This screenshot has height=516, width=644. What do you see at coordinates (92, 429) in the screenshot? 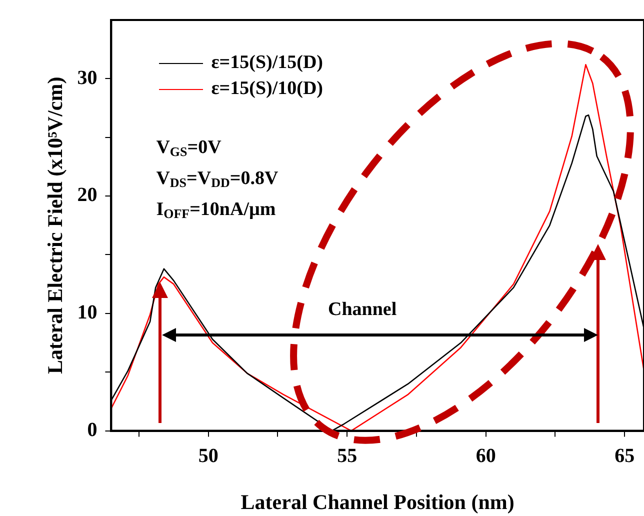
I see `y-tick-label: 0` at bounding box center [92, 429].